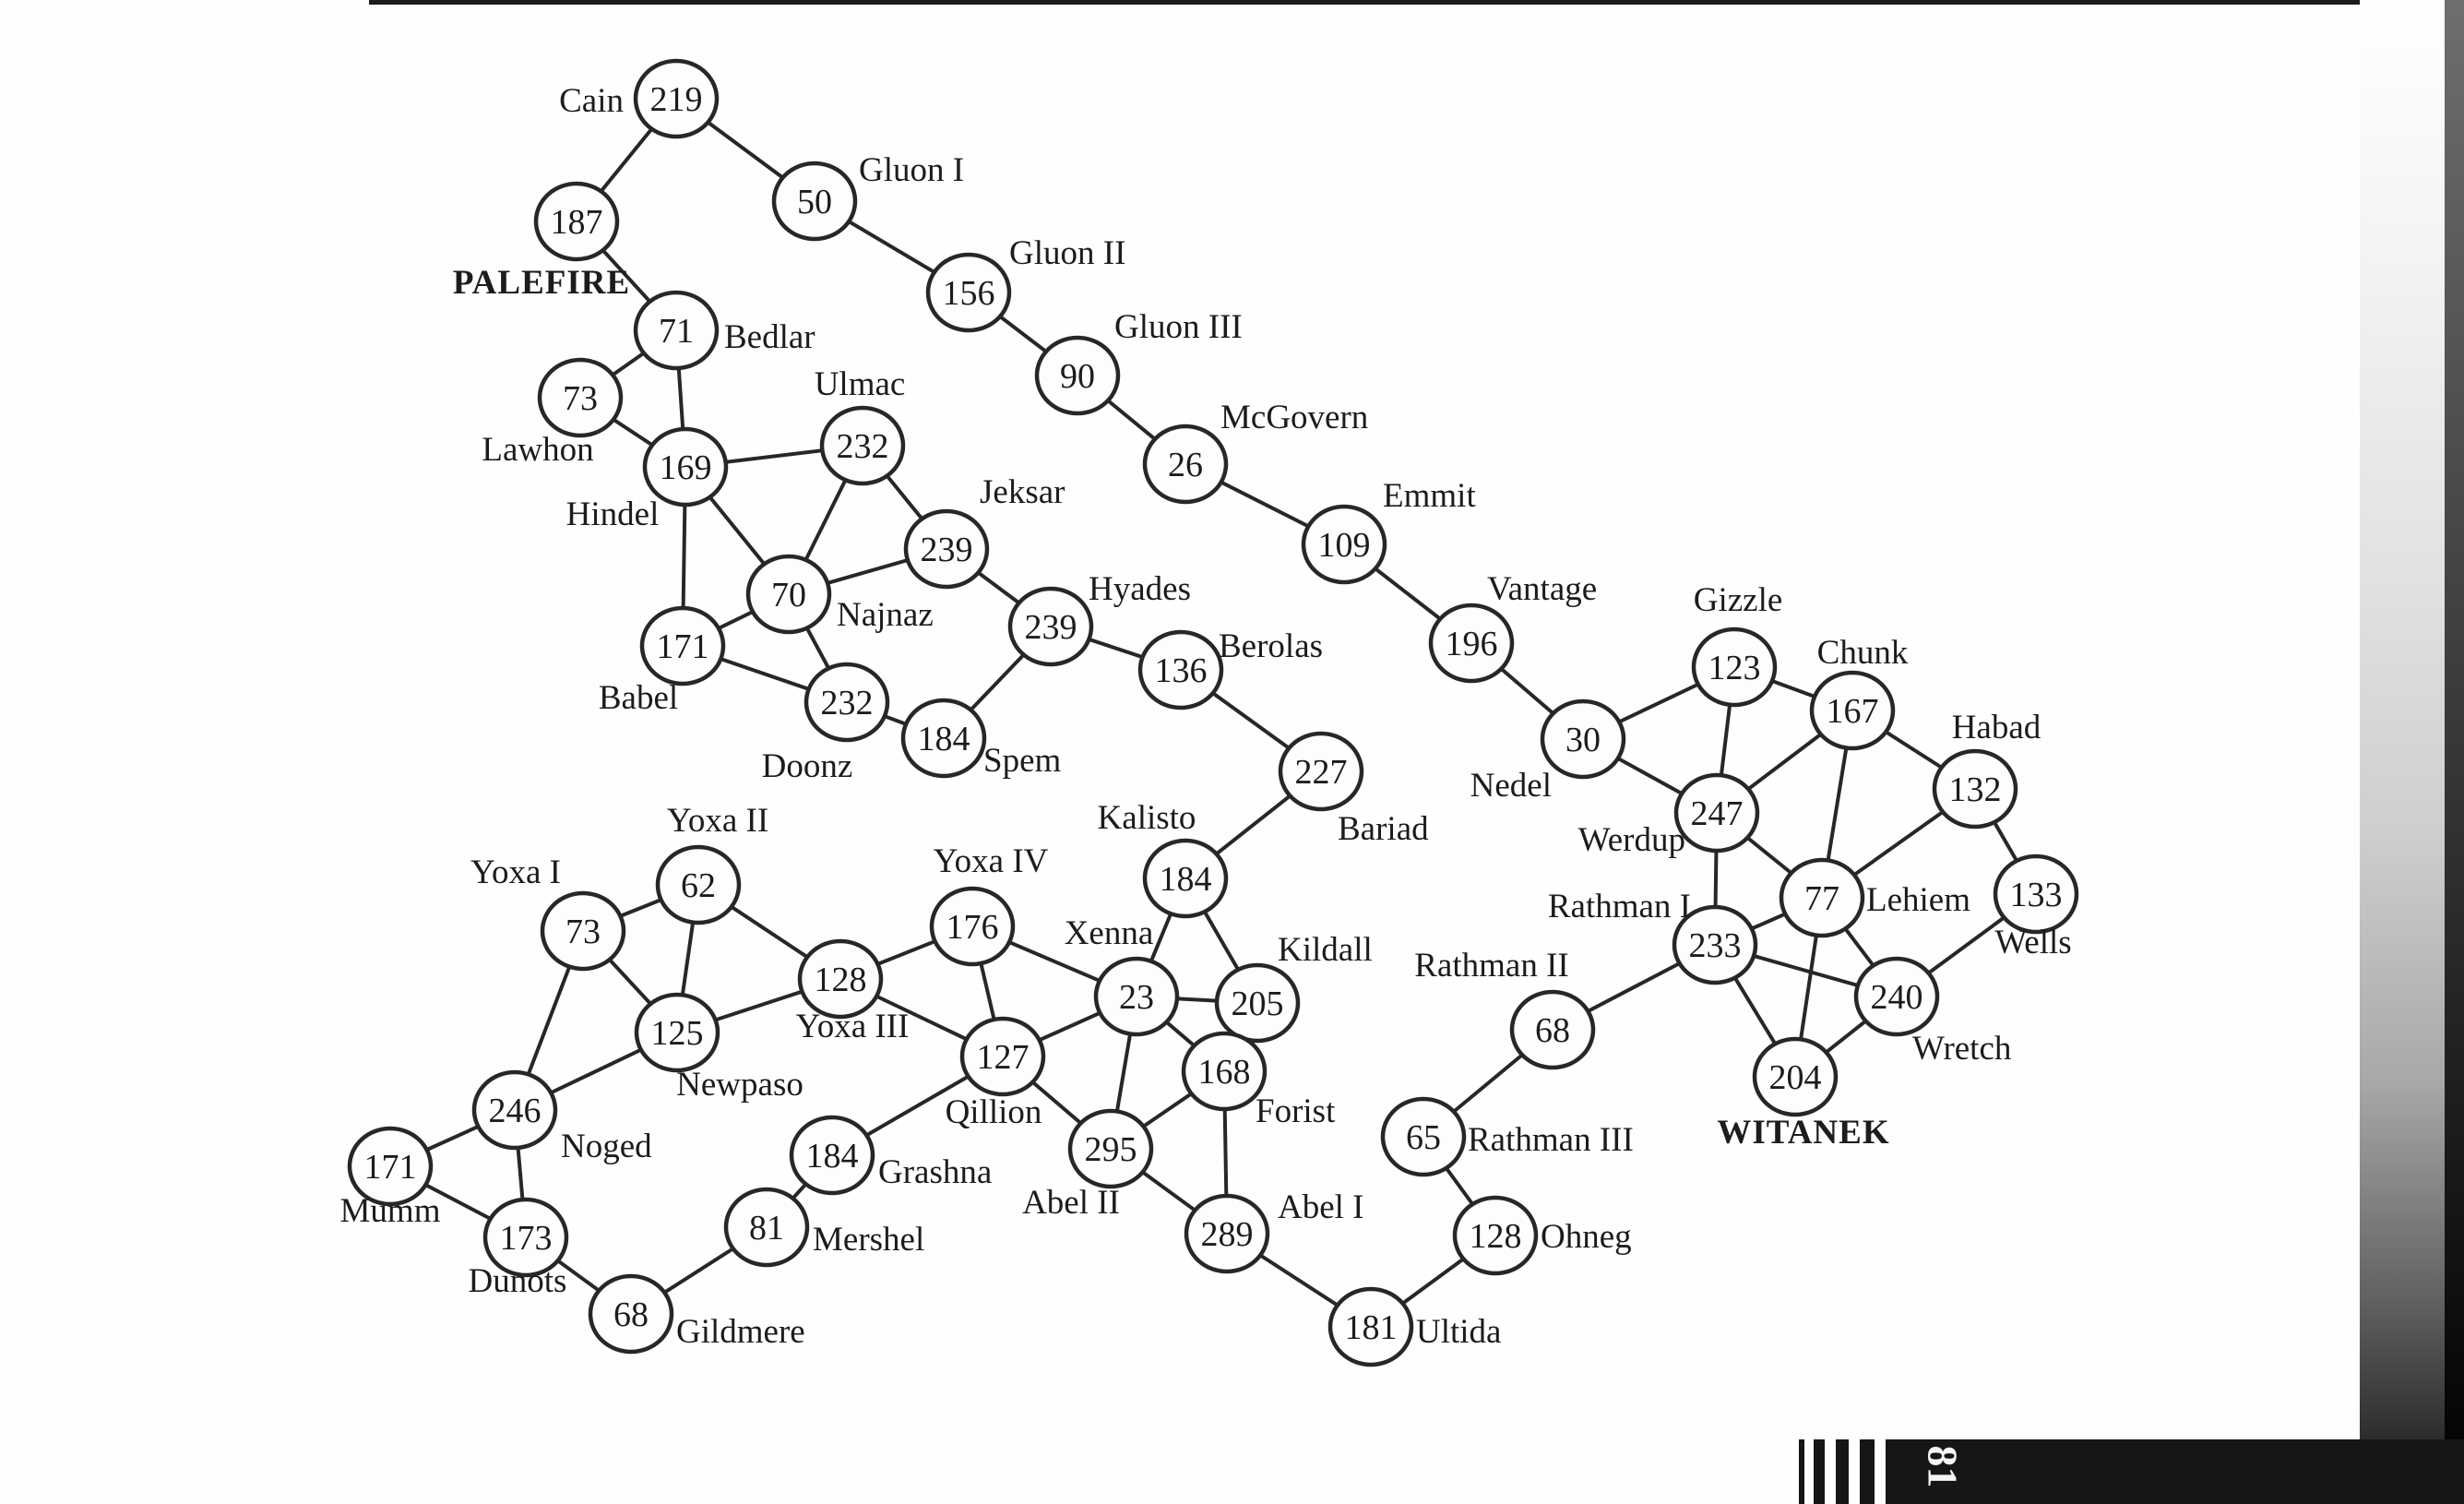  Describe the element at coordinates (1803, 1133) in the screenshot. I see `node-label-witanek: WITANEK` at that location.